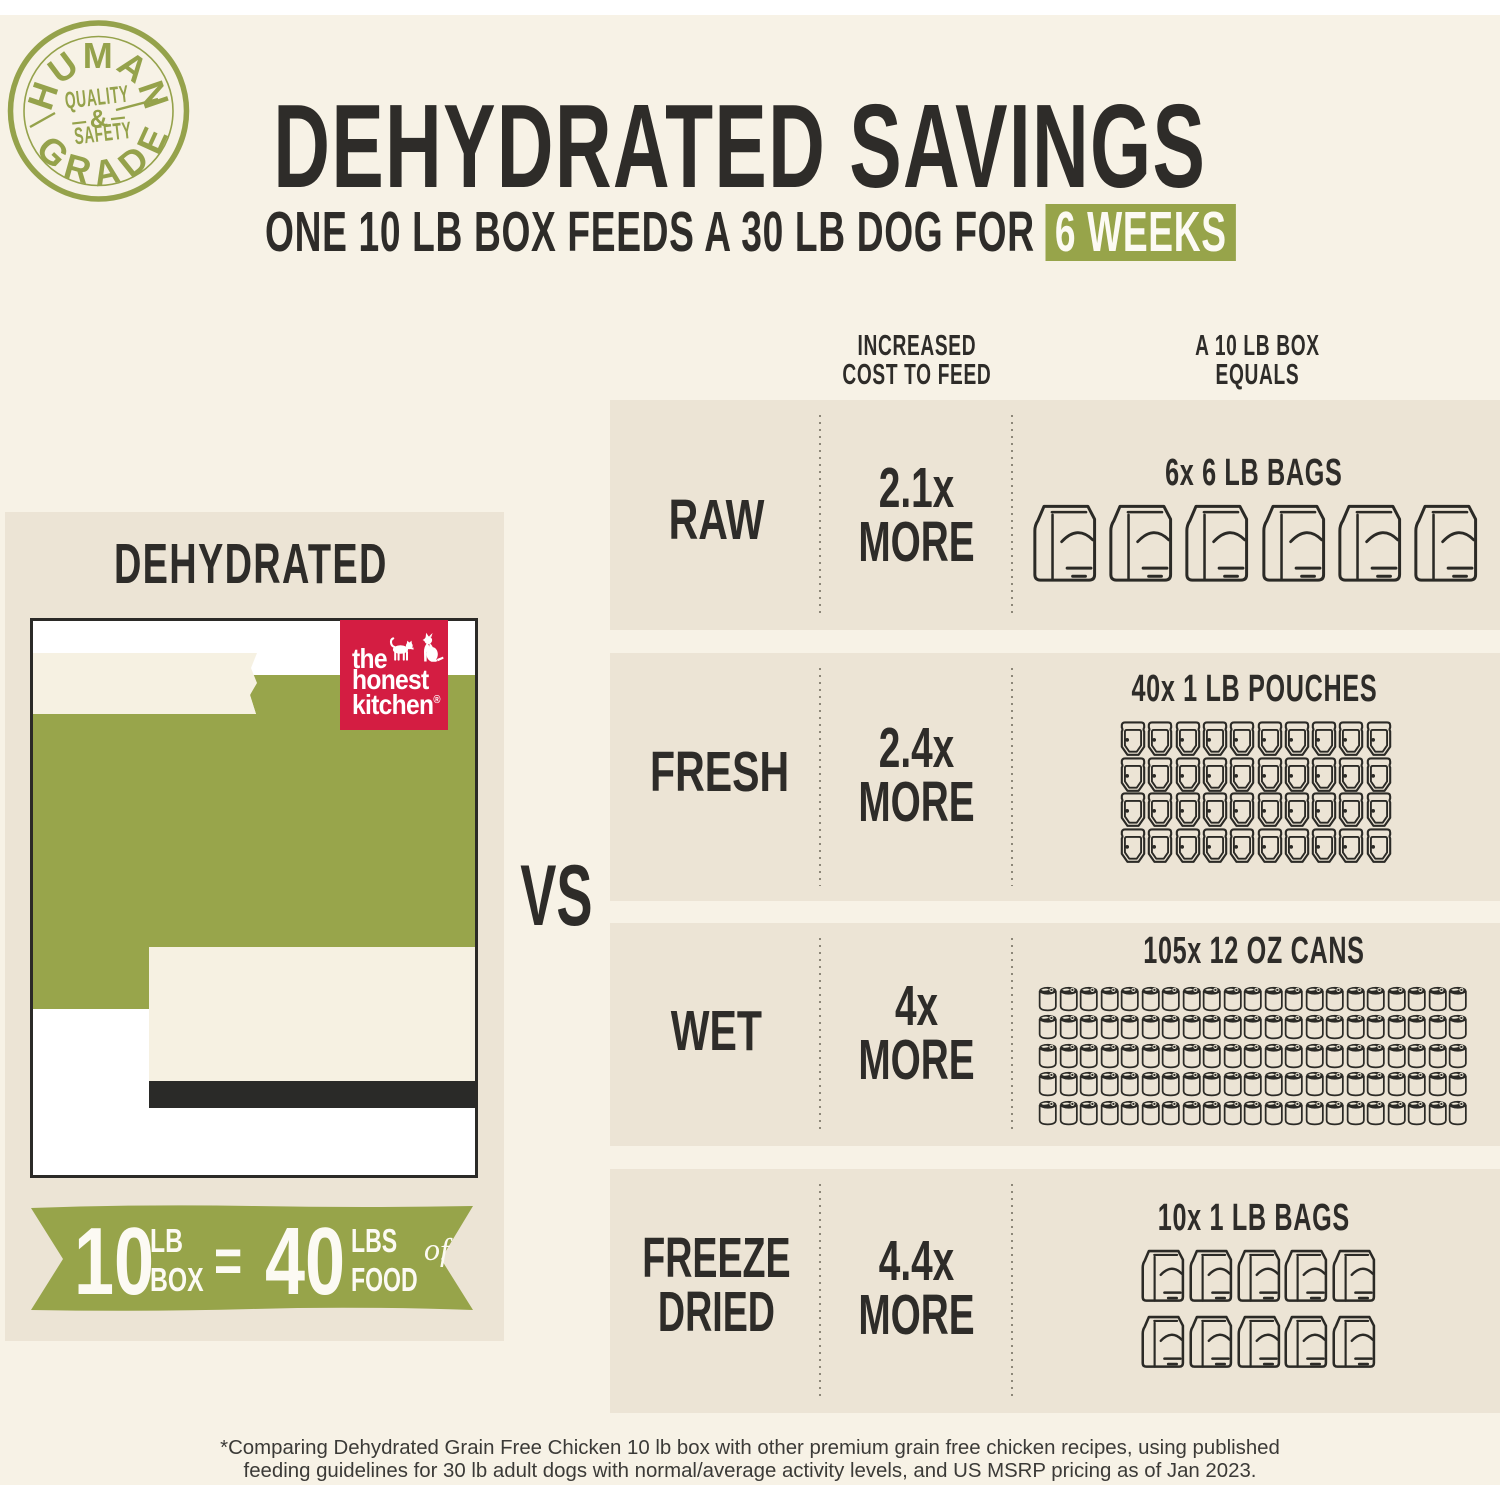  Describe the element at coordinates (114, 1260) in the screenshot. I see `svg-text: 10` at that location.